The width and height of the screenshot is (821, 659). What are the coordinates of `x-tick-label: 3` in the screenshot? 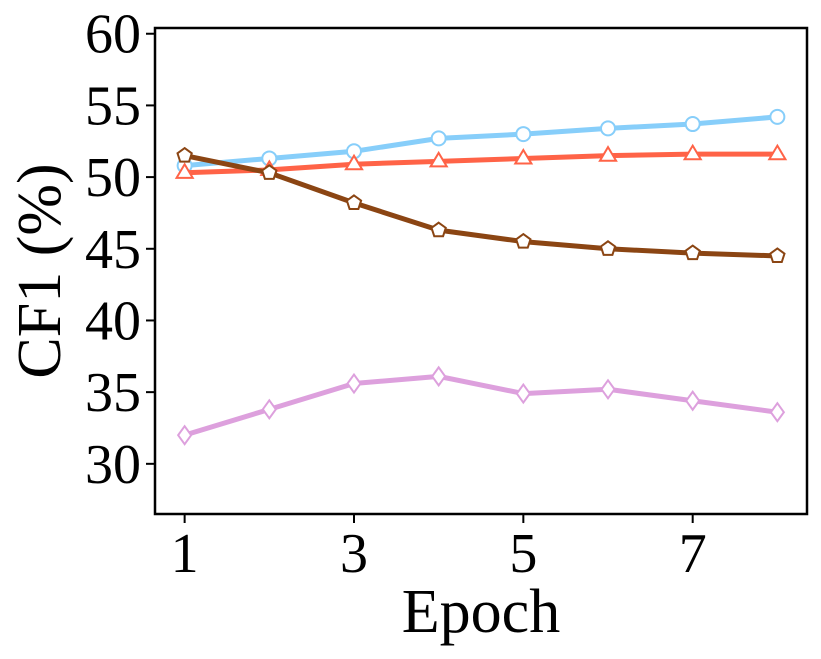 It's located at (354, 554).